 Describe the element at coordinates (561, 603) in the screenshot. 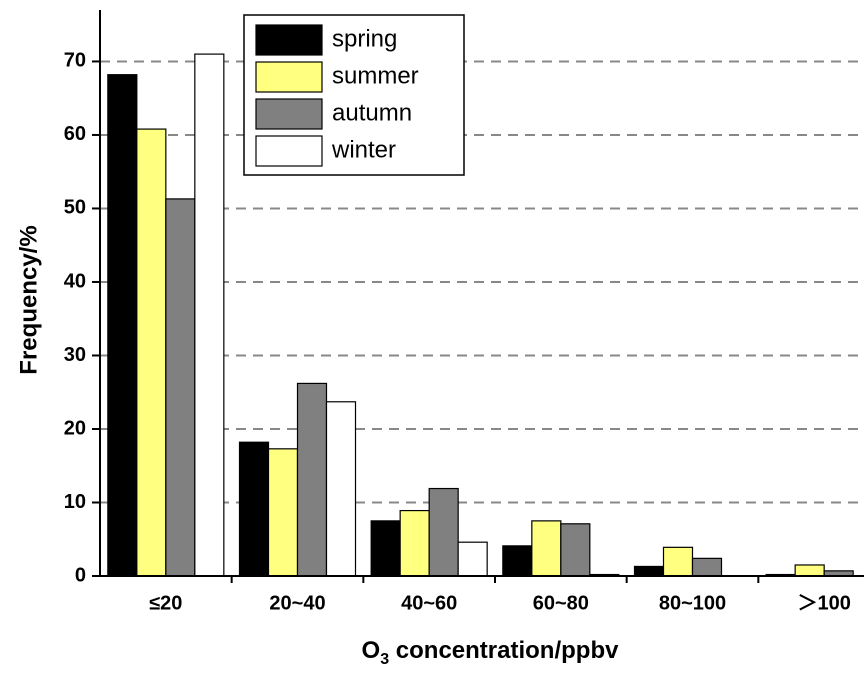

I see `x-tick-label: 60~80` at that location.